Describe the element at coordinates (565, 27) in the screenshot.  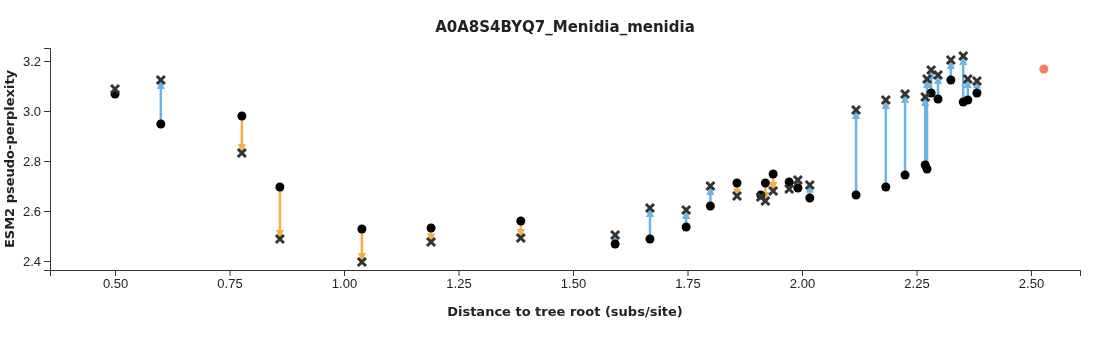
I see `chart-title: A0A8S4BYQ7_Menidia_menidia` at that location.